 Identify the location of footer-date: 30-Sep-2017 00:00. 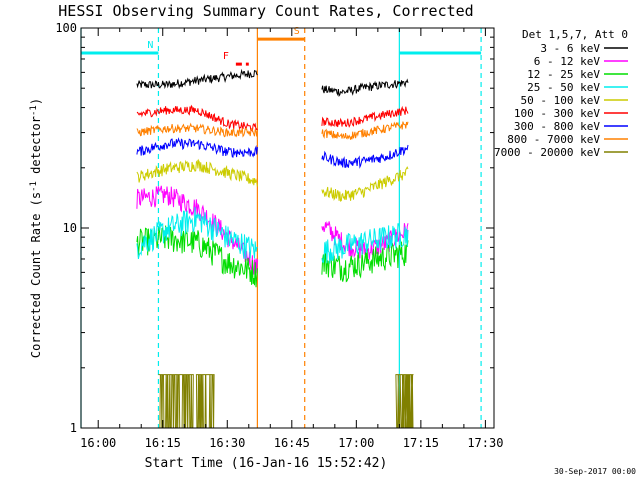
(595, 471).